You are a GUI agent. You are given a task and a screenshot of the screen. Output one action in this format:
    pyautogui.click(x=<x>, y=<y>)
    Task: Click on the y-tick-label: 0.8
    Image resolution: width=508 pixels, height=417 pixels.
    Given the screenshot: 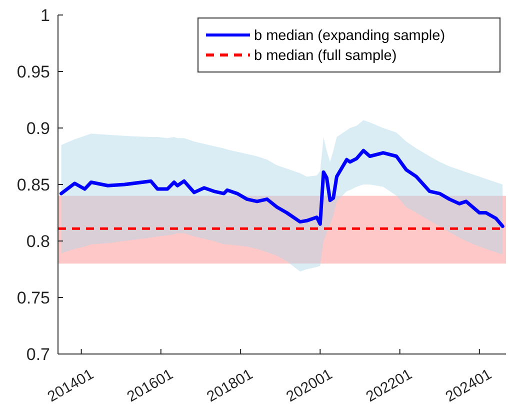 What is the action you would take?
    pyautogui.click(x=38, y=241)
    